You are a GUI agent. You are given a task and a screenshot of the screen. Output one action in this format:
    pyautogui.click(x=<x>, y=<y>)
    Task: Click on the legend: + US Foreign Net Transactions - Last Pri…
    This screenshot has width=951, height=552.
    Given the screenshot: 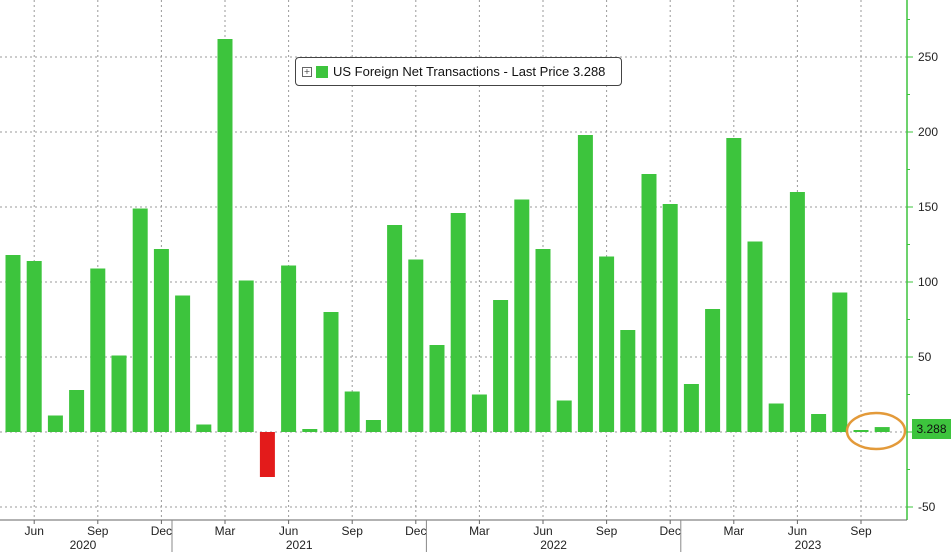 What is the action you would take?
    pyautogui.click(x=458, y=71)
    